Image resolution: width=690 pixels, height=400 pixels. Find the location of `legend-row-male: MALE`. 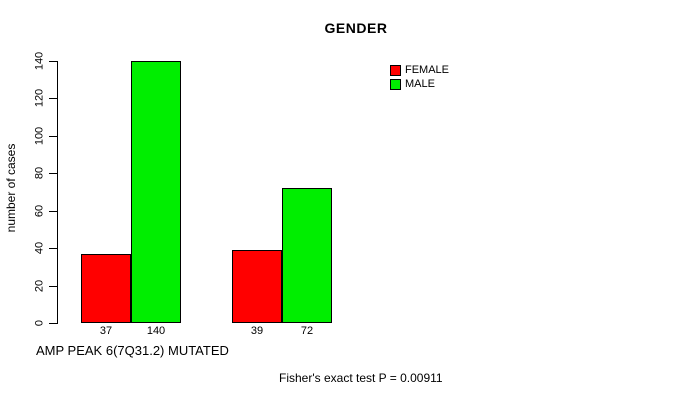

legend-row-male: MALE is located at coordinates (419, 84).